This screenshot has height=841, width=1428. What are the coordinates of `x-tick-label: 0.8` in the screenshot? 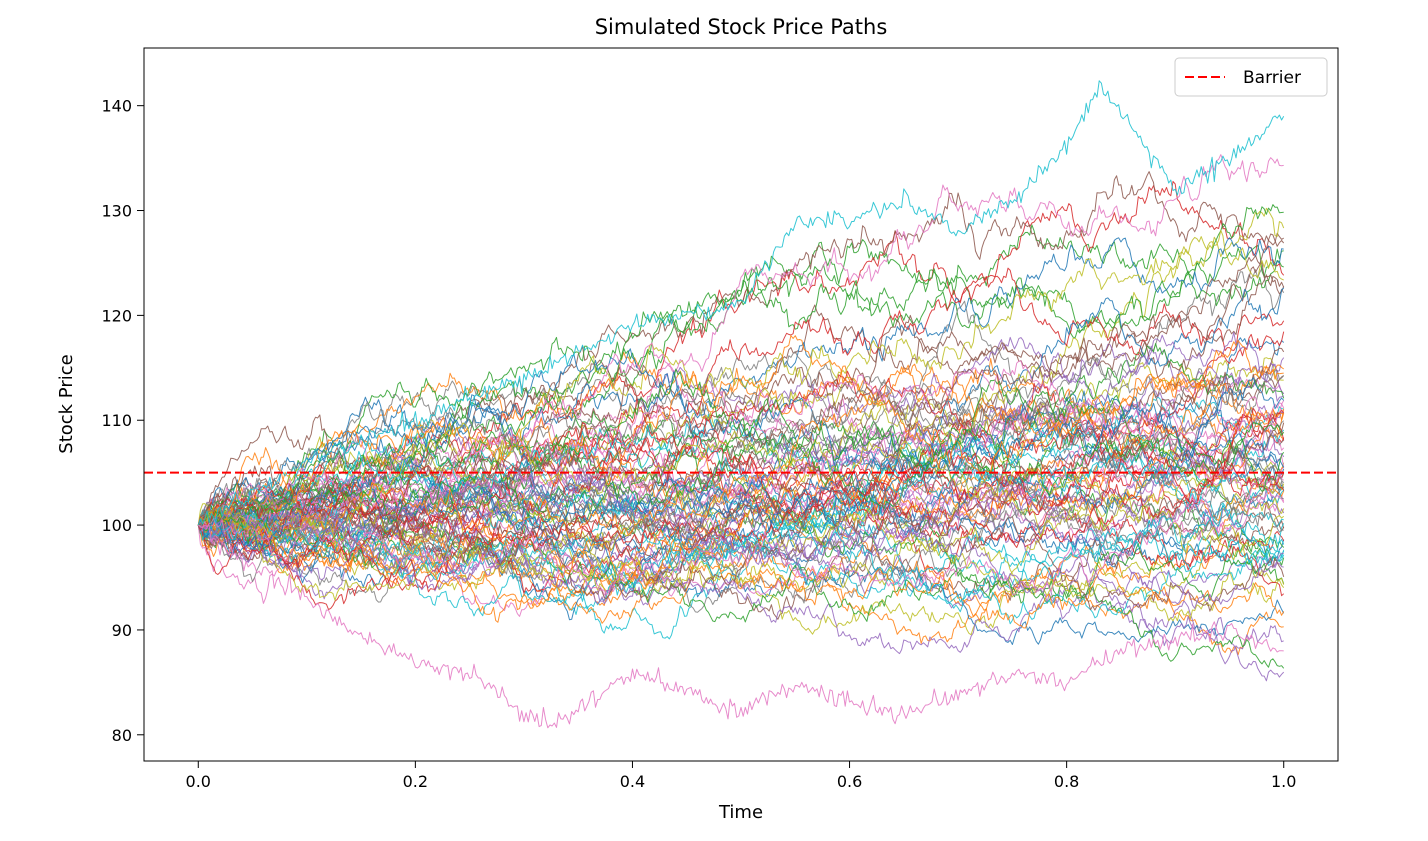 It's located at (1066, 781).